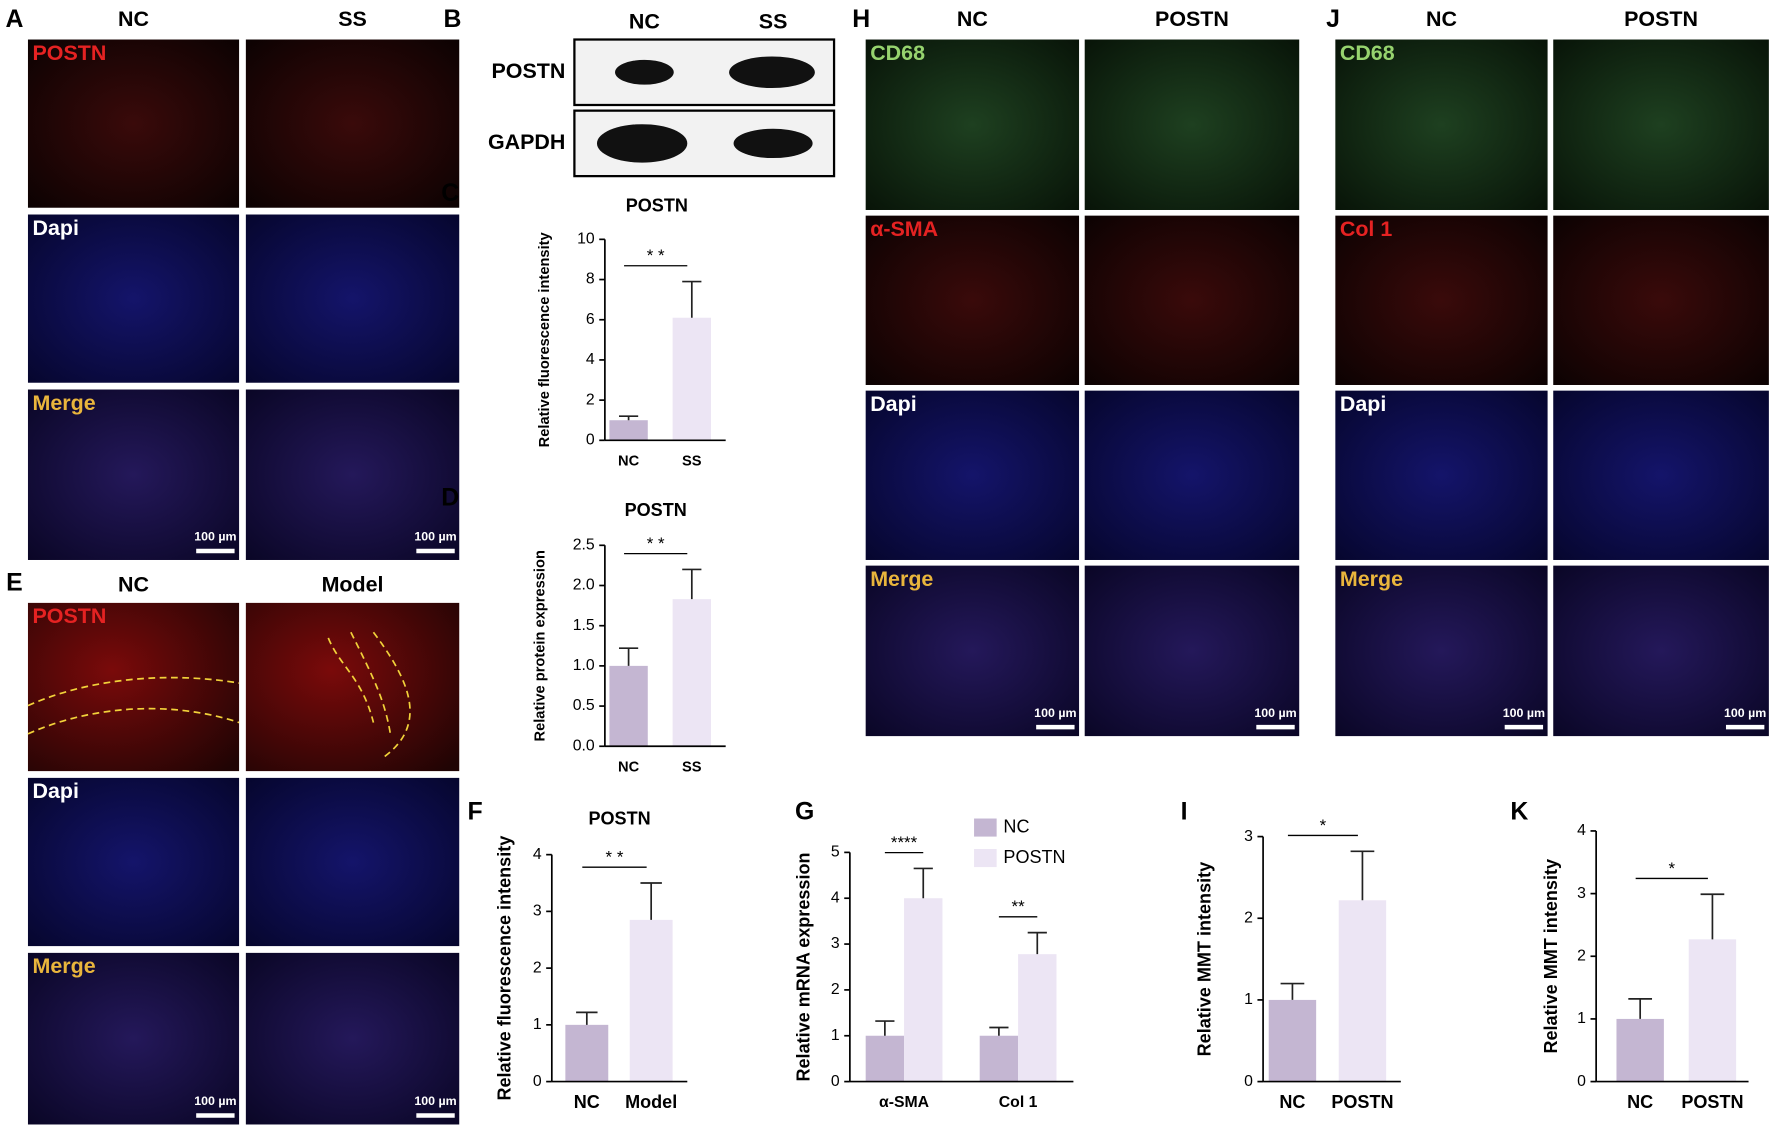 Image resolution: width=1772 pixels, height=1129 pixels. Describe the element at coordinates (584, 625) in the screenshot. I see `y-tick-label: 1.5` at that location.